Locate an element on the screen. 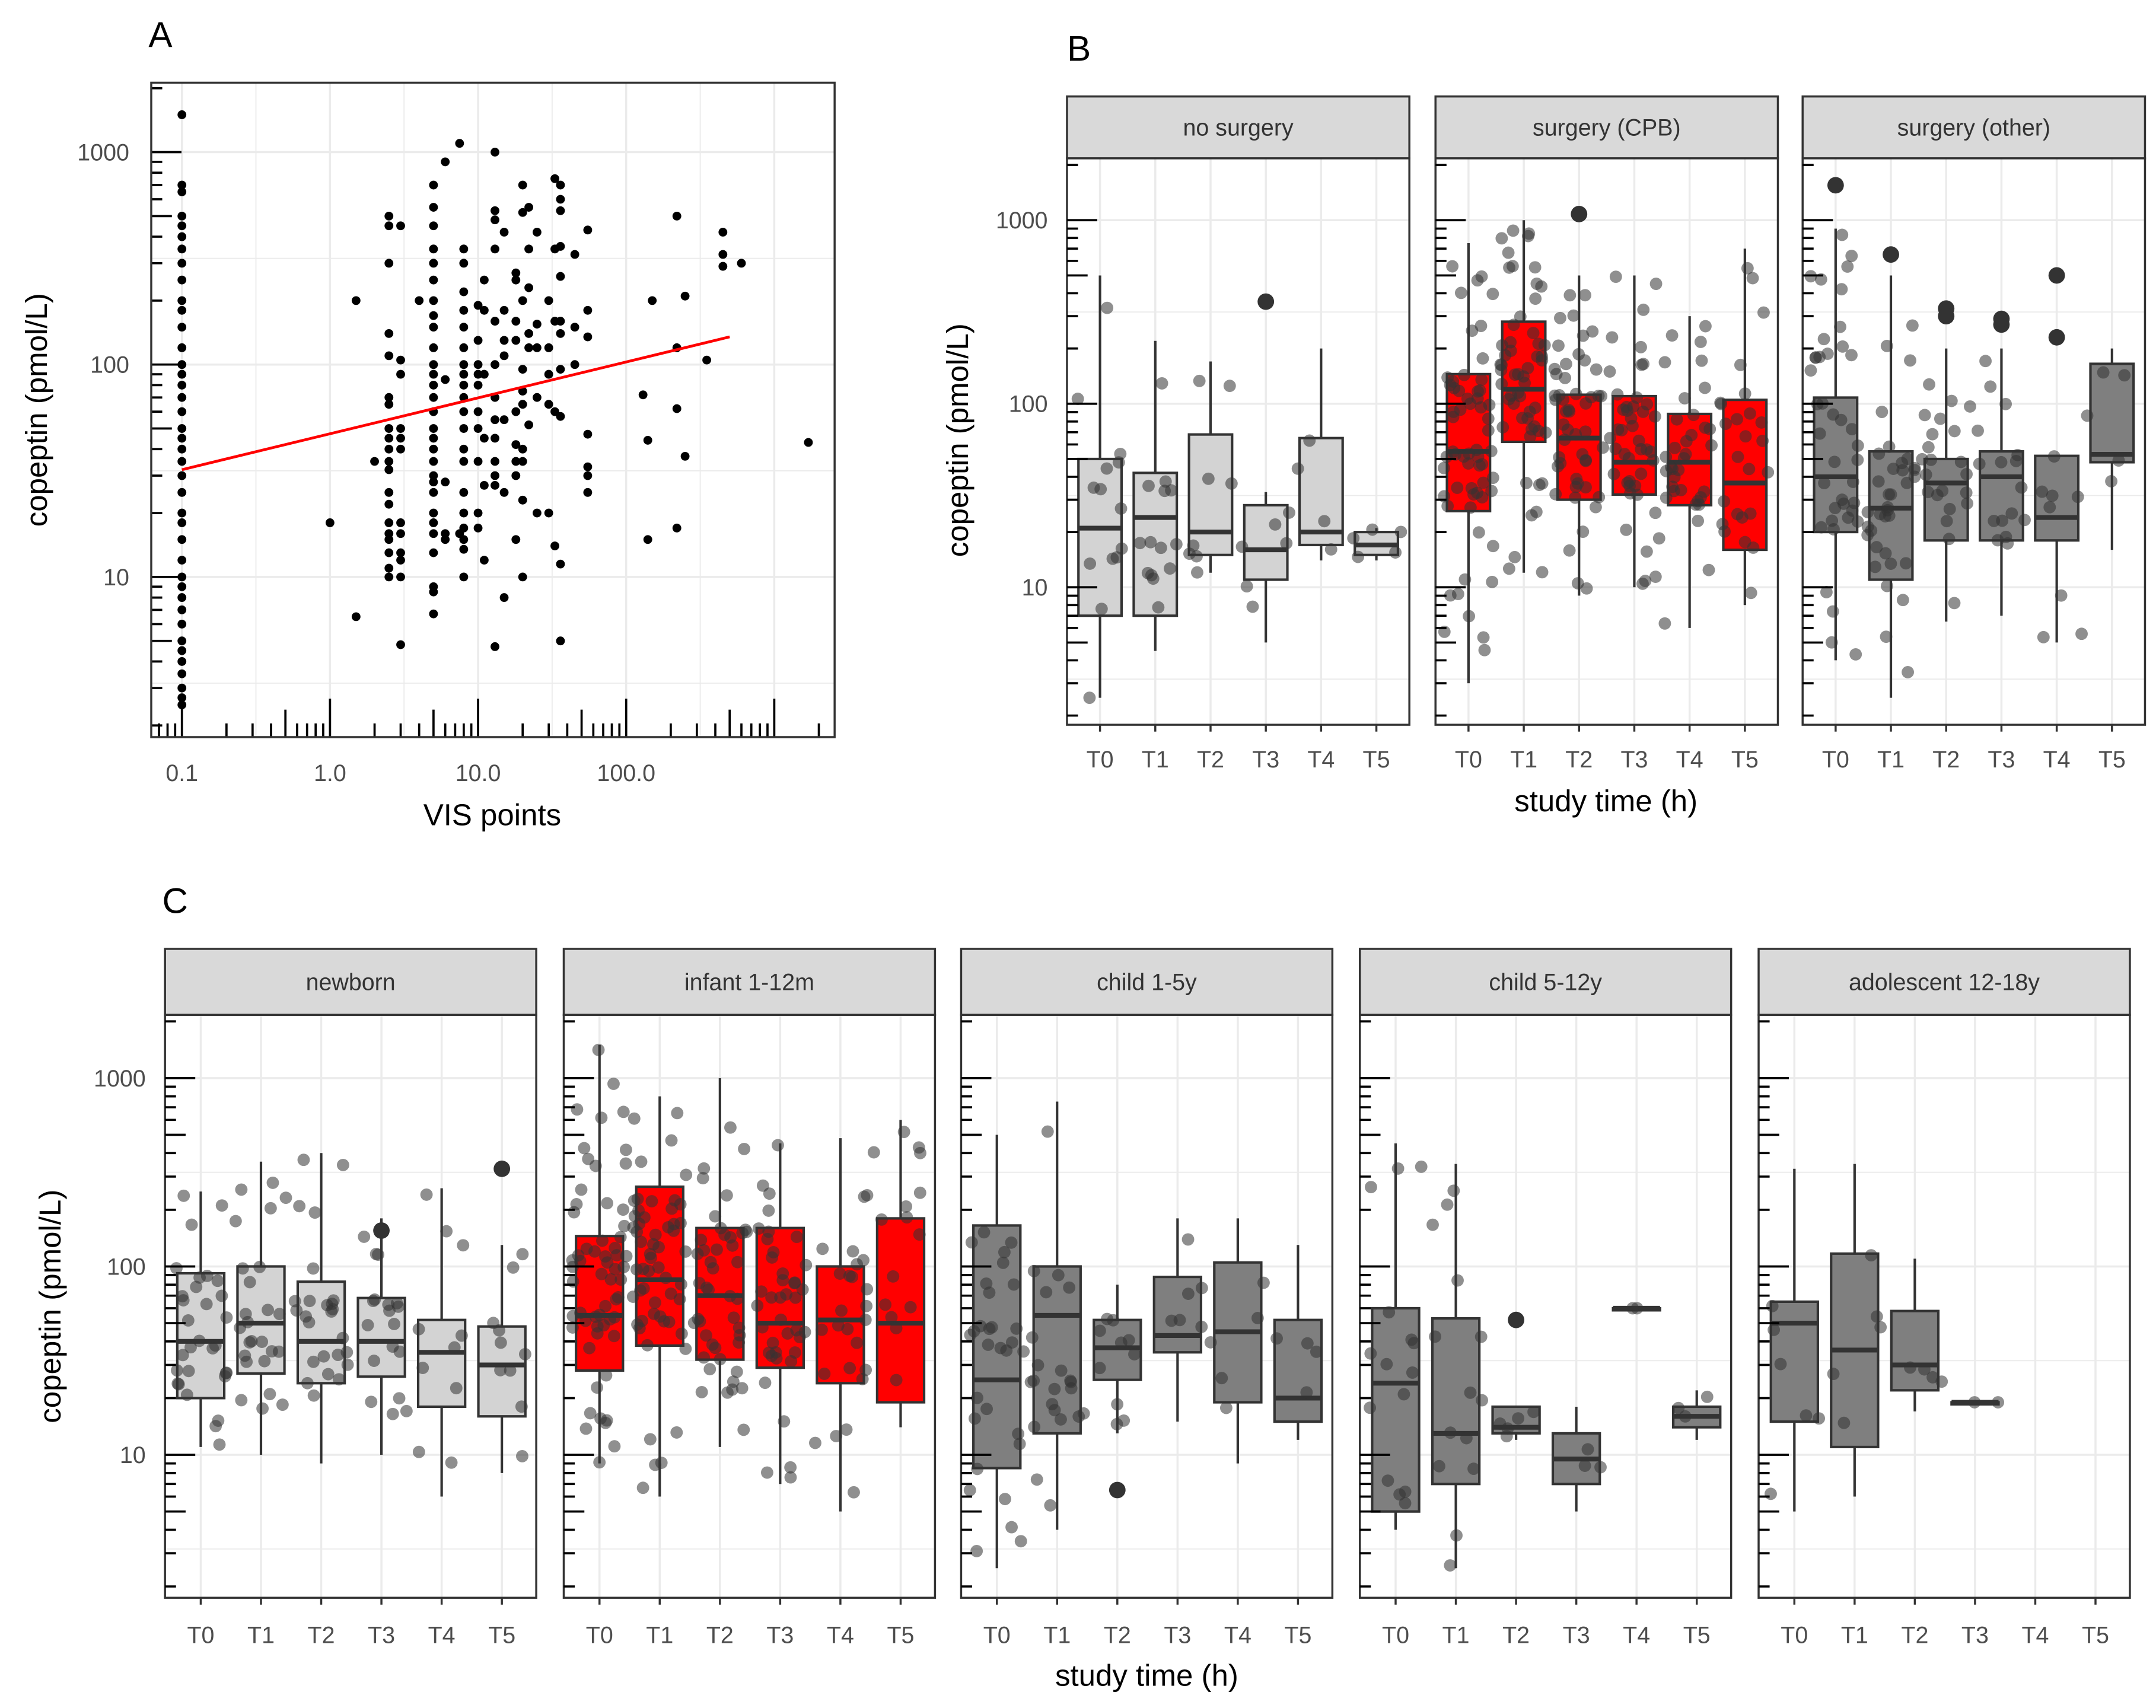 This screenshot has height=1708, width=2156. x-tick-label: T5 is located at coordinates (900, 1636).